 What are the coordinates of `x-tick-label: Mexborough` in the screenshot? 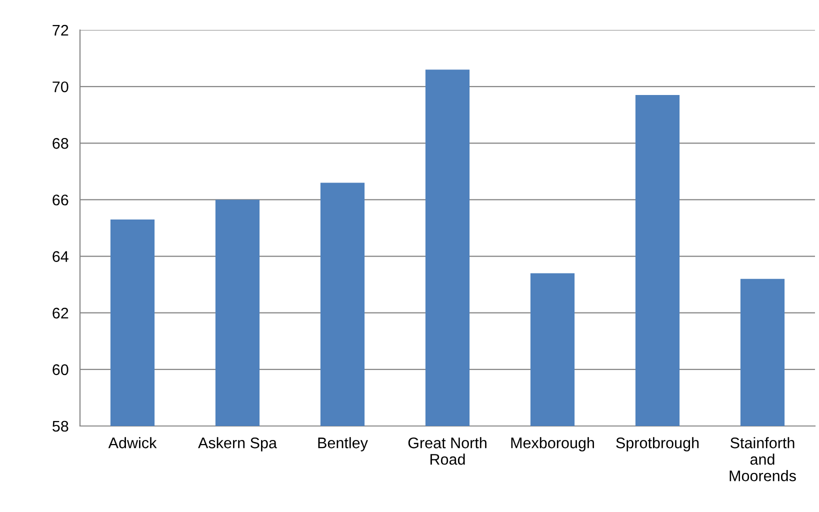 It's located at (552, 444).